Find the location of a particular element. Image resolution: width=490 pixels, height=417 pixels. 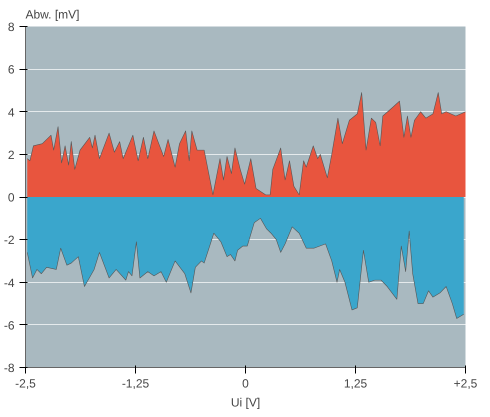

y-axis-title: Abw. [mV] is located at coordinates (53, 15).